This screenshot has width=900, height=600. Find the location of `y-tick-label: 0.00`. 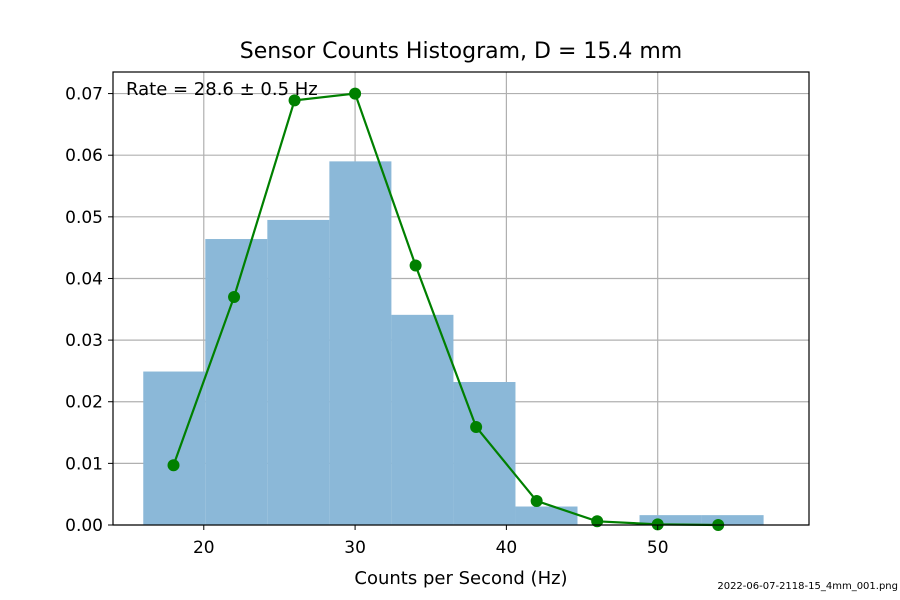

y-tick-label: 0.00 is located at coordinates (84, 526).